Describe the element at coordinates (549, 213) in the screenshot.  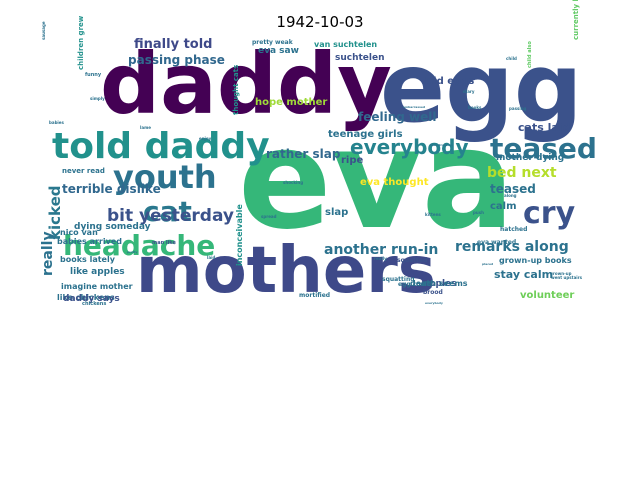
I see `word-cry: cry` at that location.